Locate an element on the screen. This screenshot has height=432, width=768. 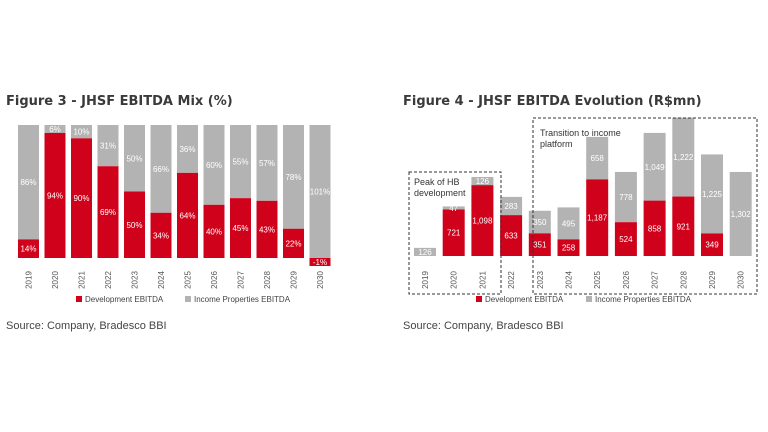
label-income-2020: 47 is located at coordinates (453, 208).